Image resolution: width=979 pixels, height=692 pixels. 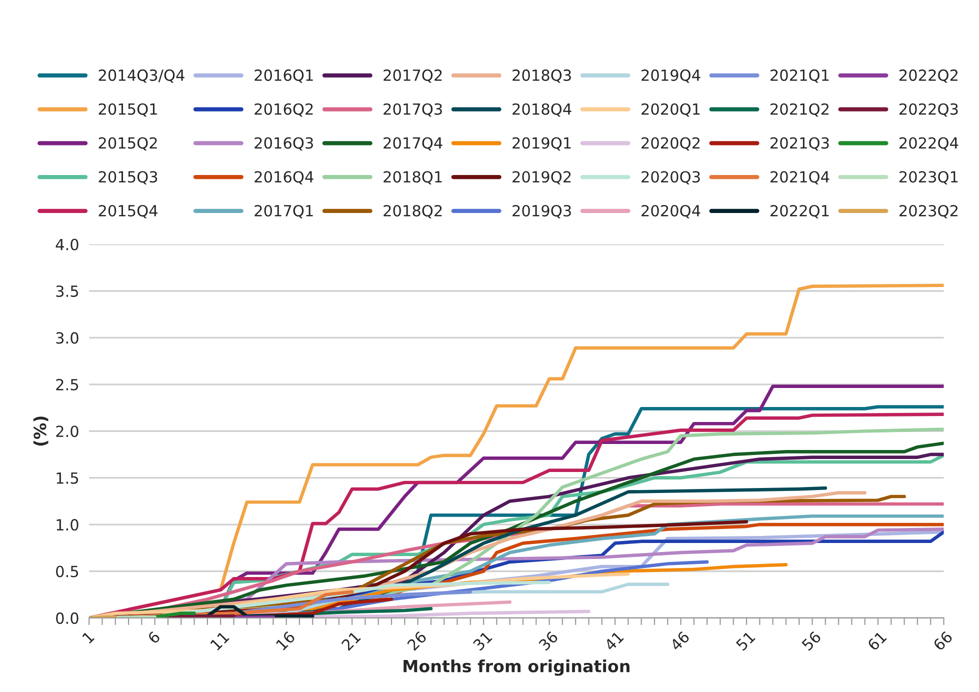 I want to click on legend-label: 2017Q4, so click(x=413, y=144).